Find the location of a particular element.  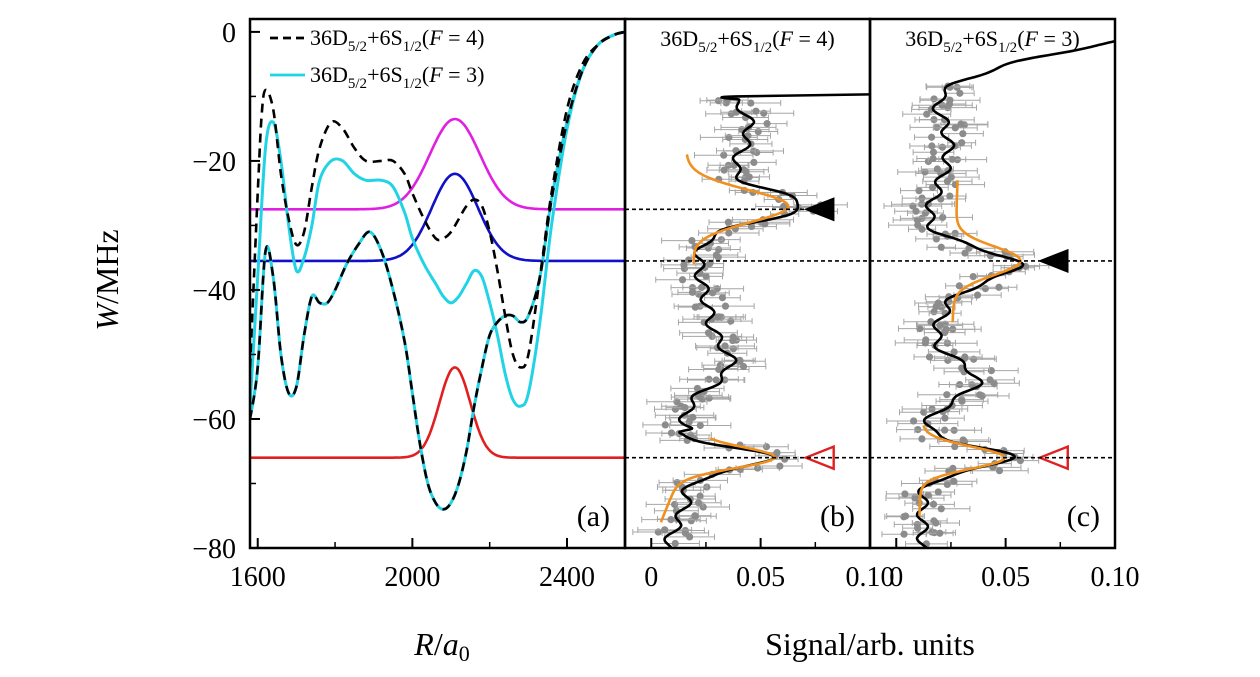

y-tick-label-0: 0 is located at coordinates (229, 33).